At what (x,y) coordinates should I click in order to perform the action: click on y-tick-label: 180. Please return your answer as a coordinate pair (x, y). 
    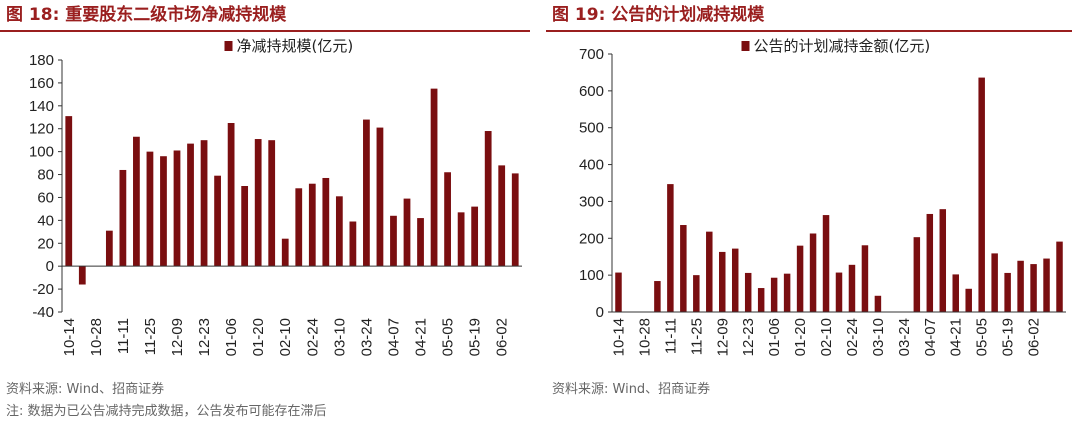
    Looking at the image, I should click on (41, 60).